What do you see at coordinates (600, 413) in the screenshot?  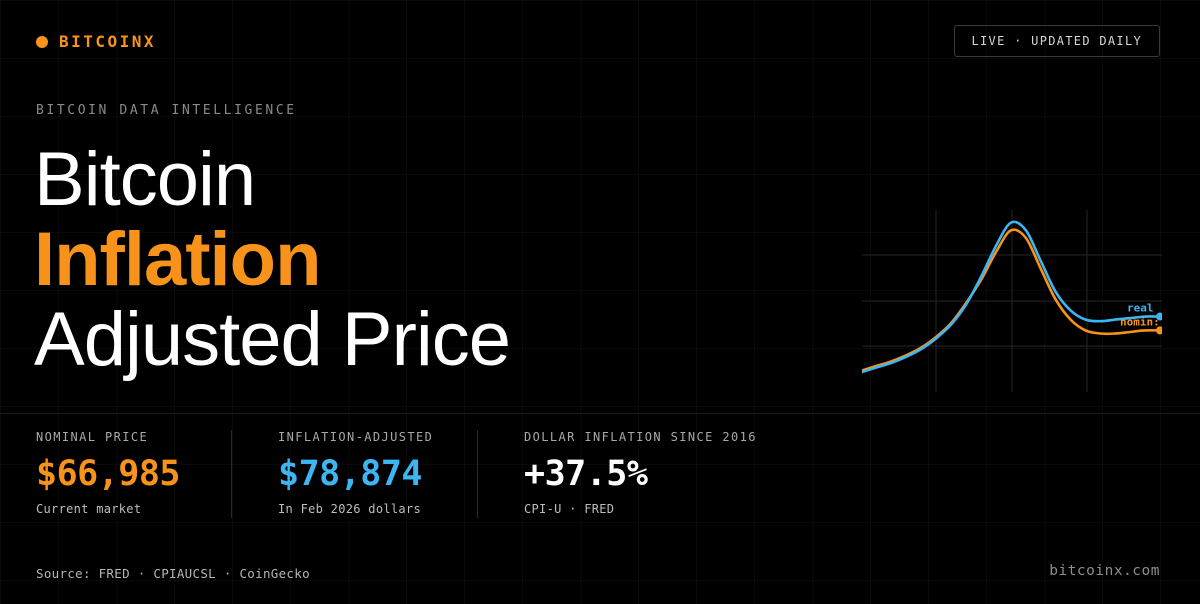 I see `section-divider` at bounding box center [600, 413].